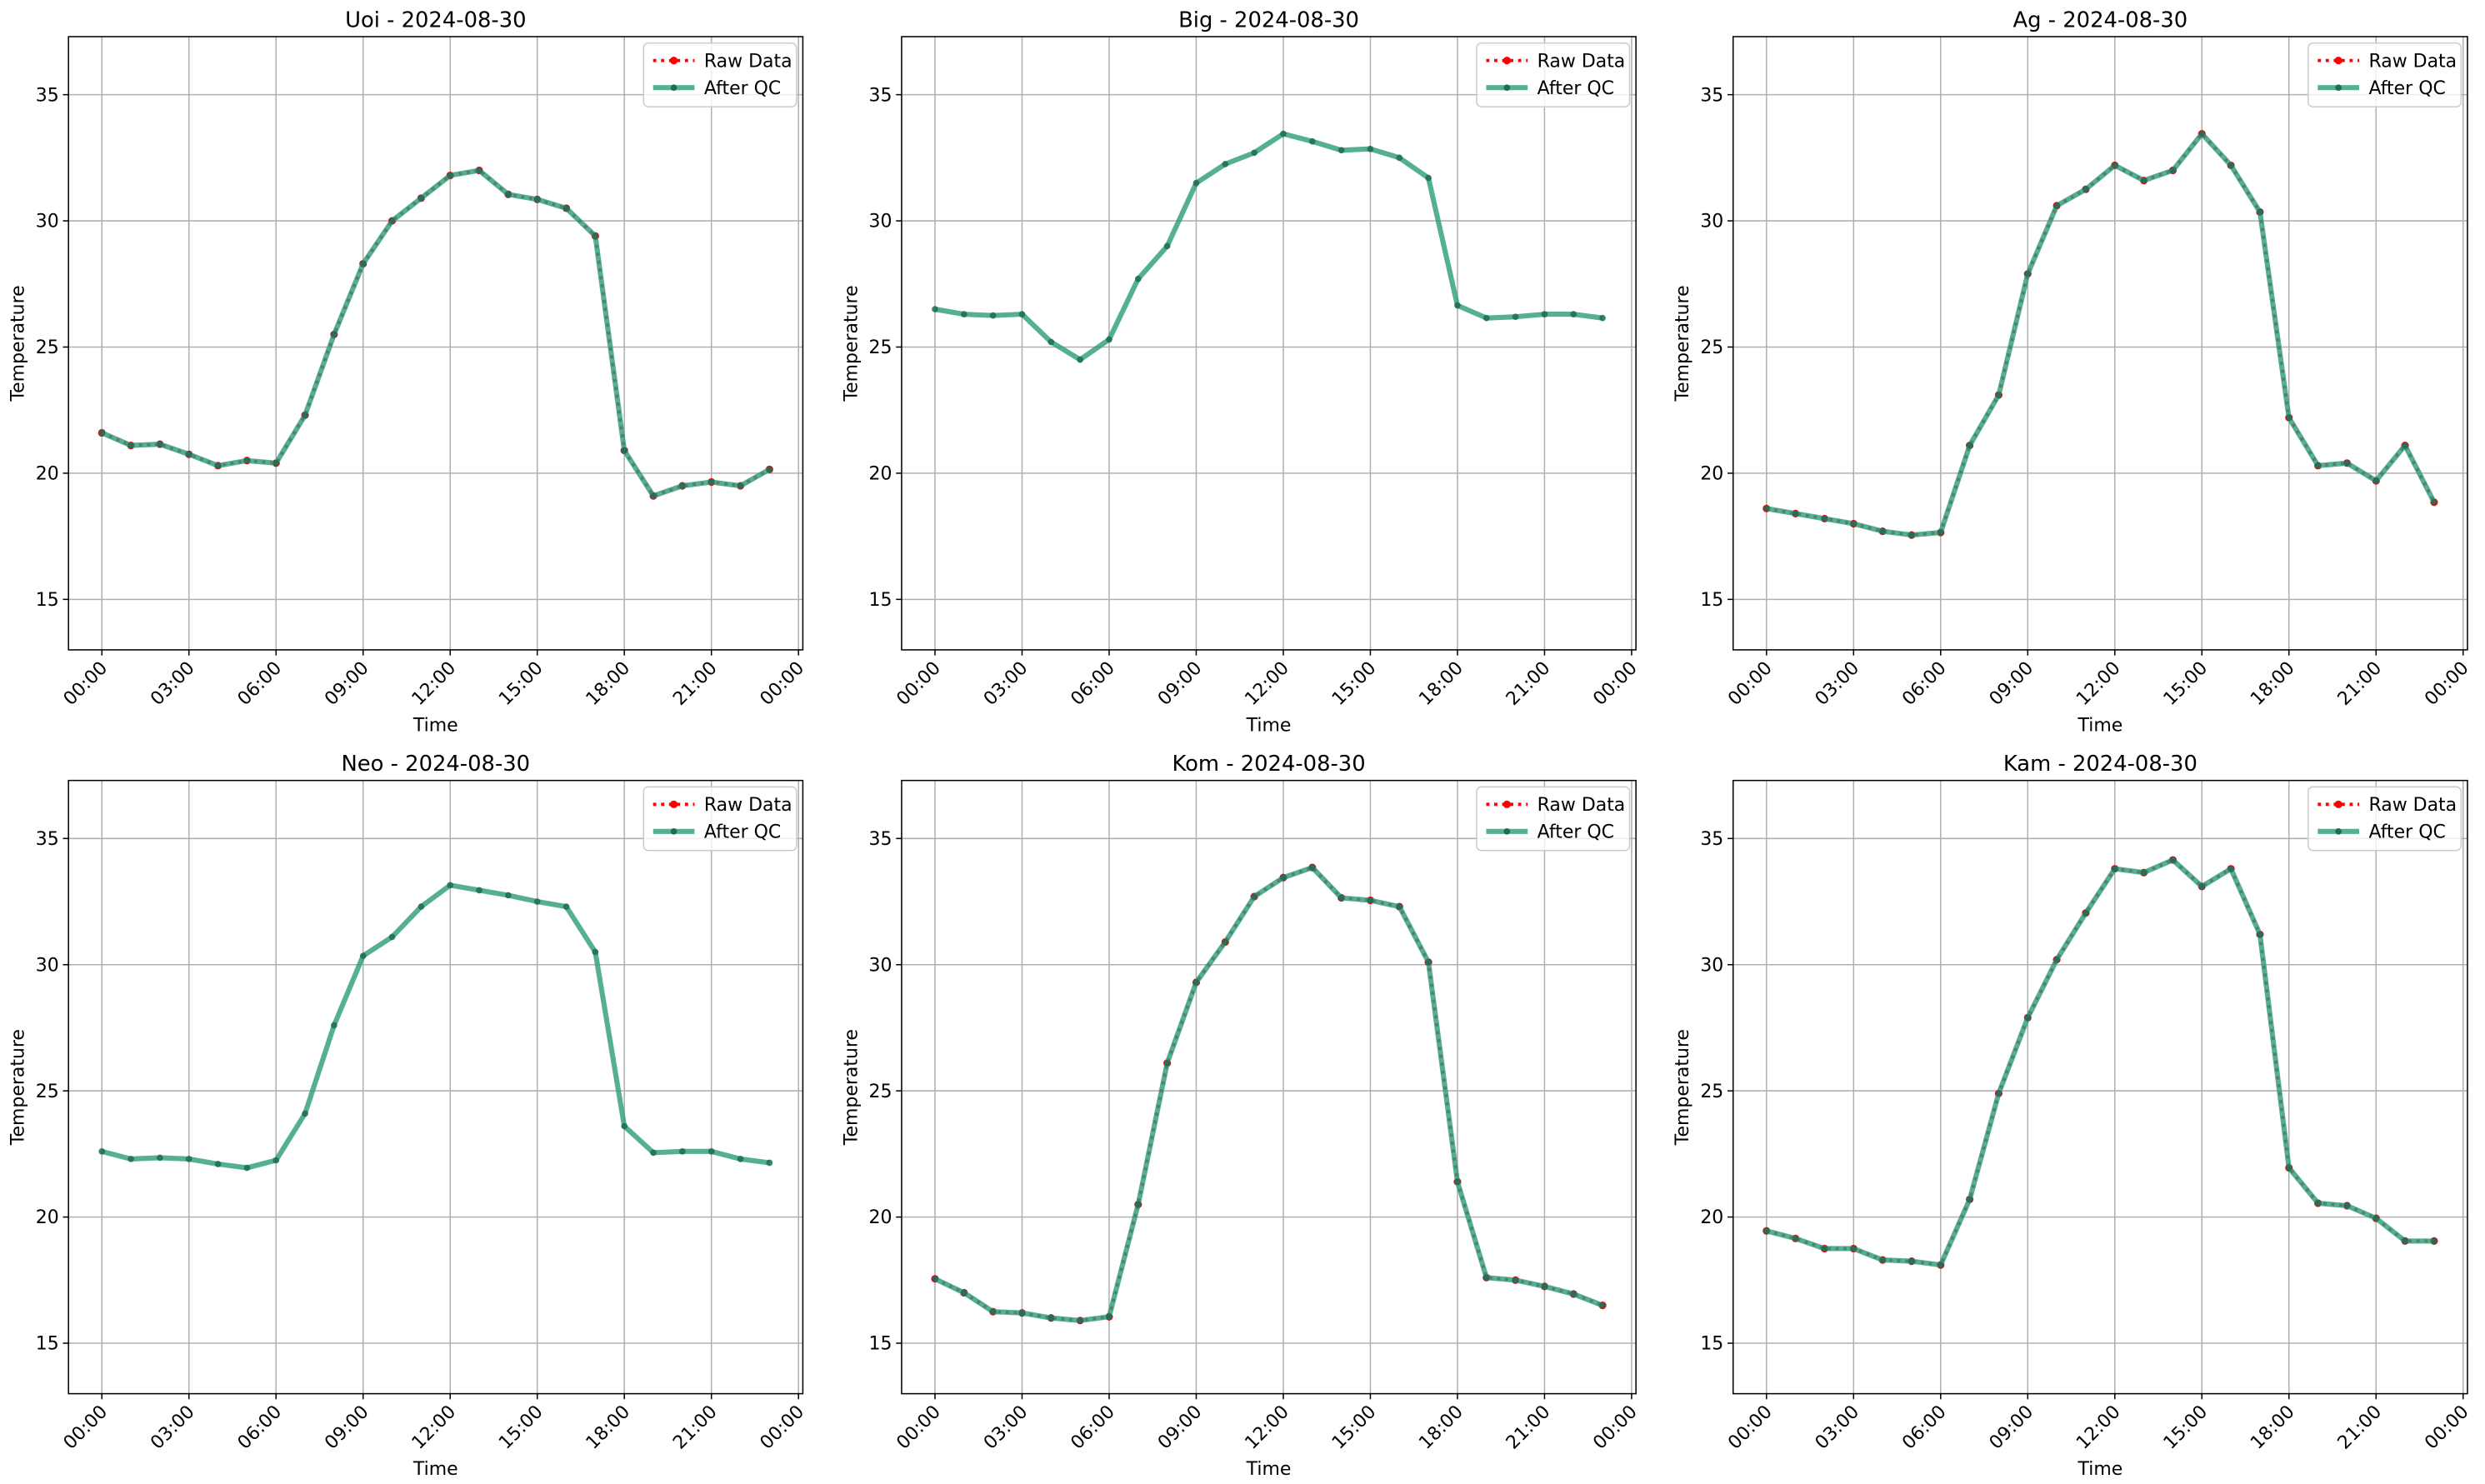 This screenshot has width=2485, height=1484. I want to click on x-tick-label: 03:00, so click(172, 1427).